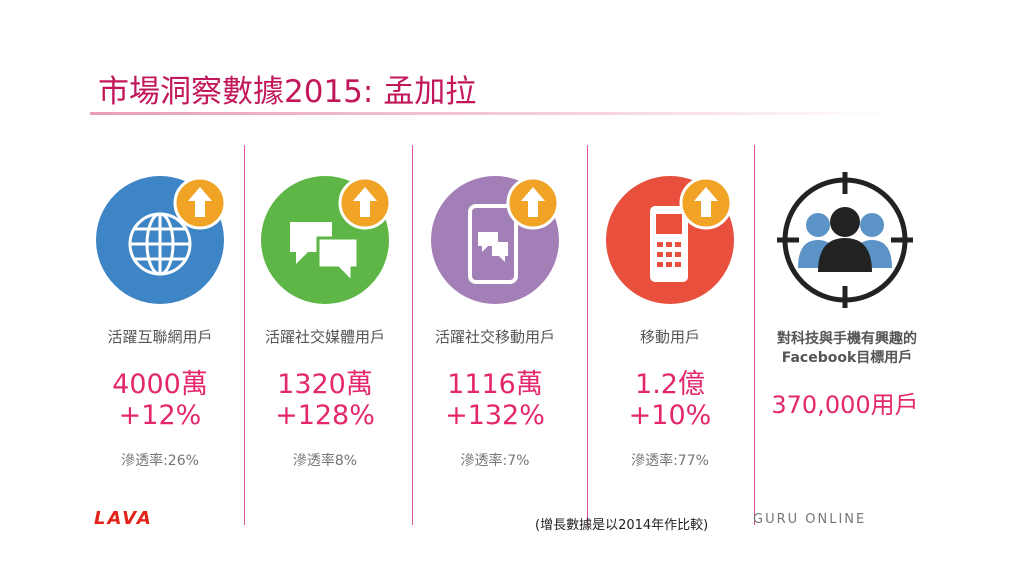 Image resolution: width=1024 pixels, height=576 pixels. What do you see at coordinates (495, 461) in the screenshot?
I see `column-penetration: 滲透率:7%` at bounding box center [495, 461].